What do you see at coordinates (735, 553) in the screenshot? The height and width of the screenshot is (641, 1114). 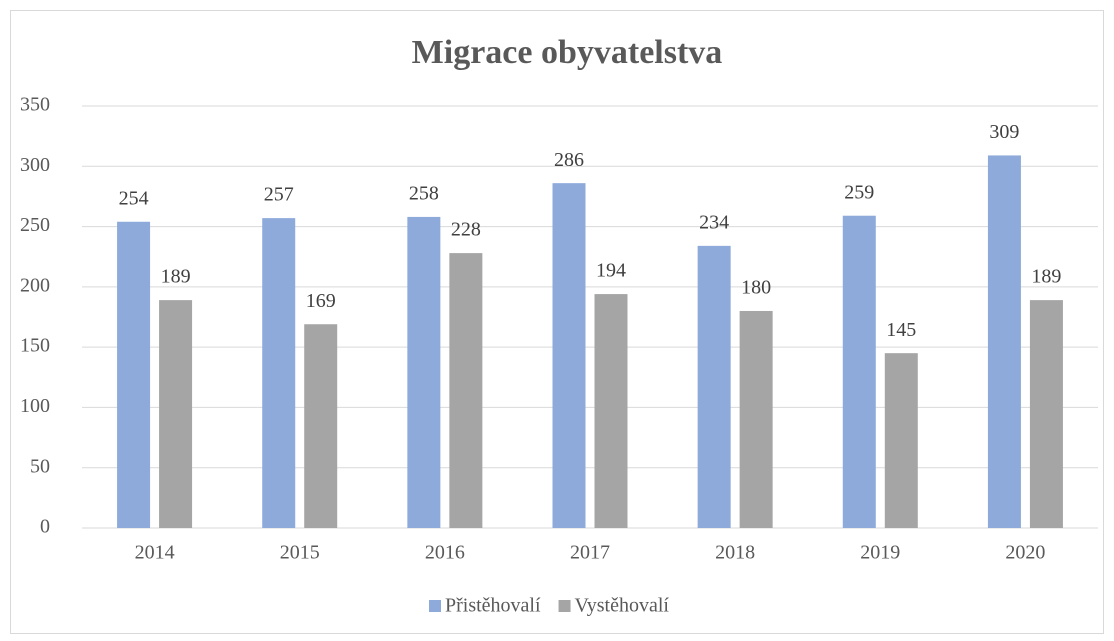 I see `x-tick-label: 2018` at bounding box center [735, 553].